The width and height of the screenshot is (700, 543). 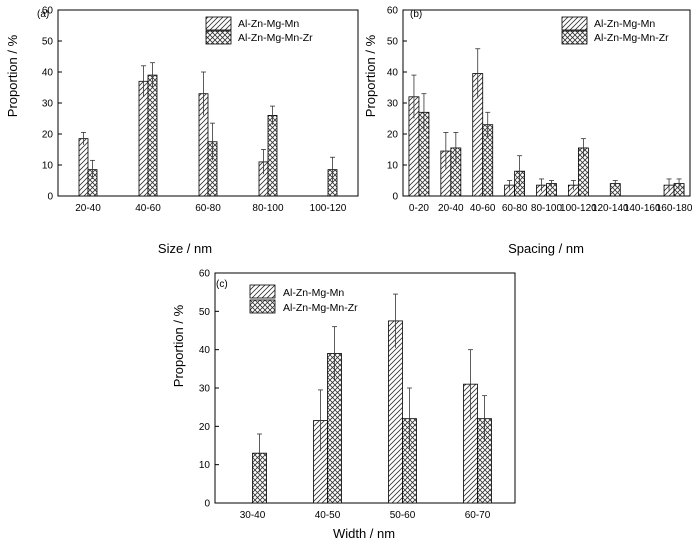 What do you see at coordinates (222, 284) in the screenshot?
I see `panel-label: (c)` at bounding box center [222, 284].